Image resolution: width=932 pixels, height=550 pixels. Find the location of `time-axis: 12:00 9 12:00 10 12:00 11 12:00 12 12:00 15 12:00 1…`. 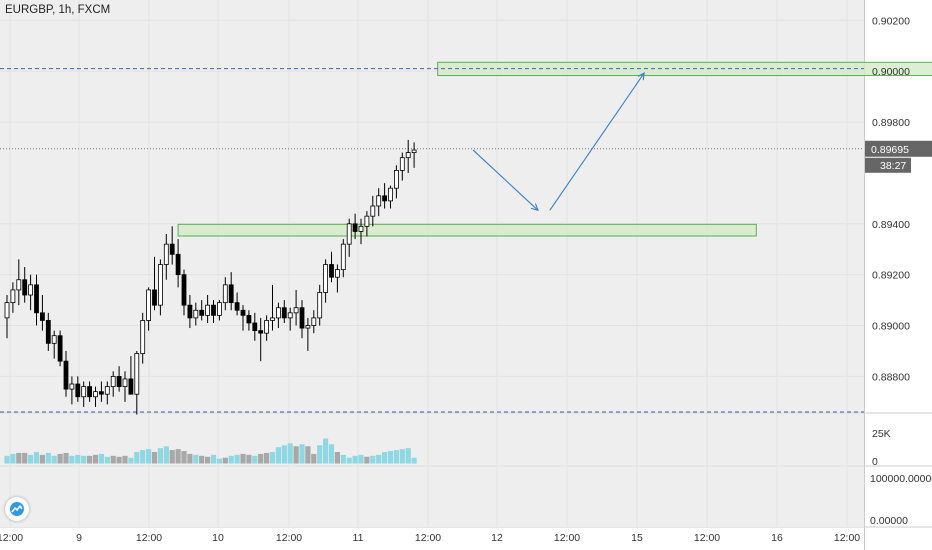

time-axis: 12:00 9 12:00 10 12:00 11 12:00 12 12:00 15 12:00 1… is located at coordinates (430, 538).